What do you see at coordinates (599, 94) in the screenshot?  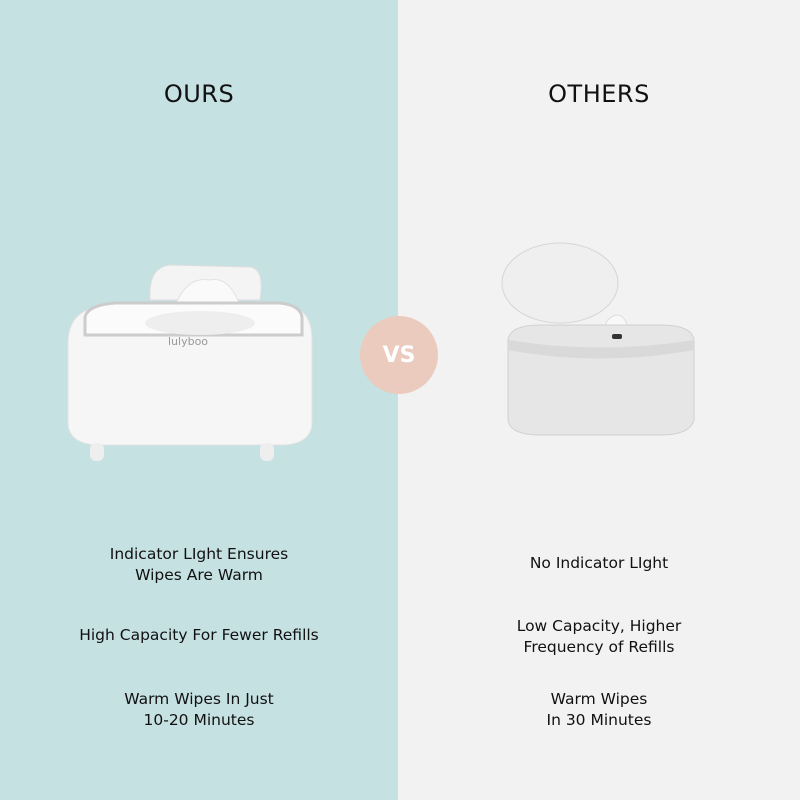 I see `others-title: OTHERS` at bounding box center [599, 94].